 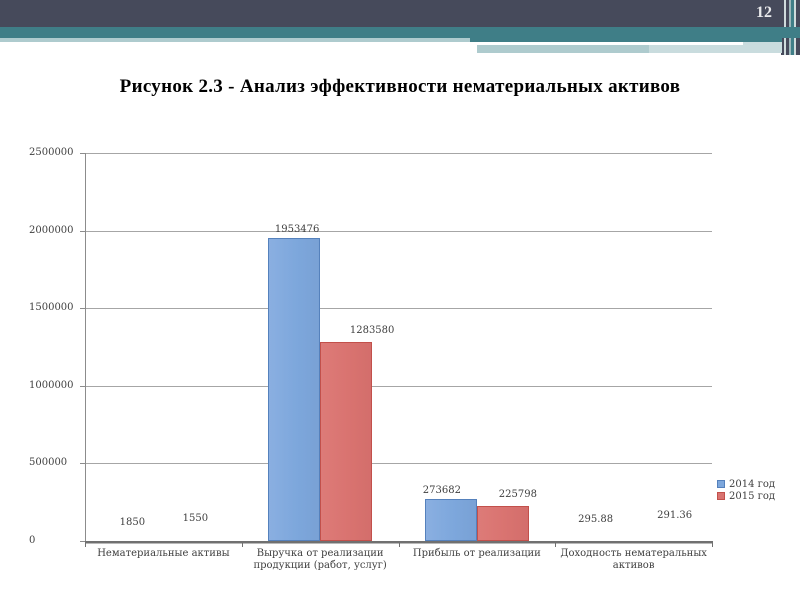 What do you see at coordinates (764, 12) in the screenshot?
I see `slide-number: 12` at bounding box center [764, 12].